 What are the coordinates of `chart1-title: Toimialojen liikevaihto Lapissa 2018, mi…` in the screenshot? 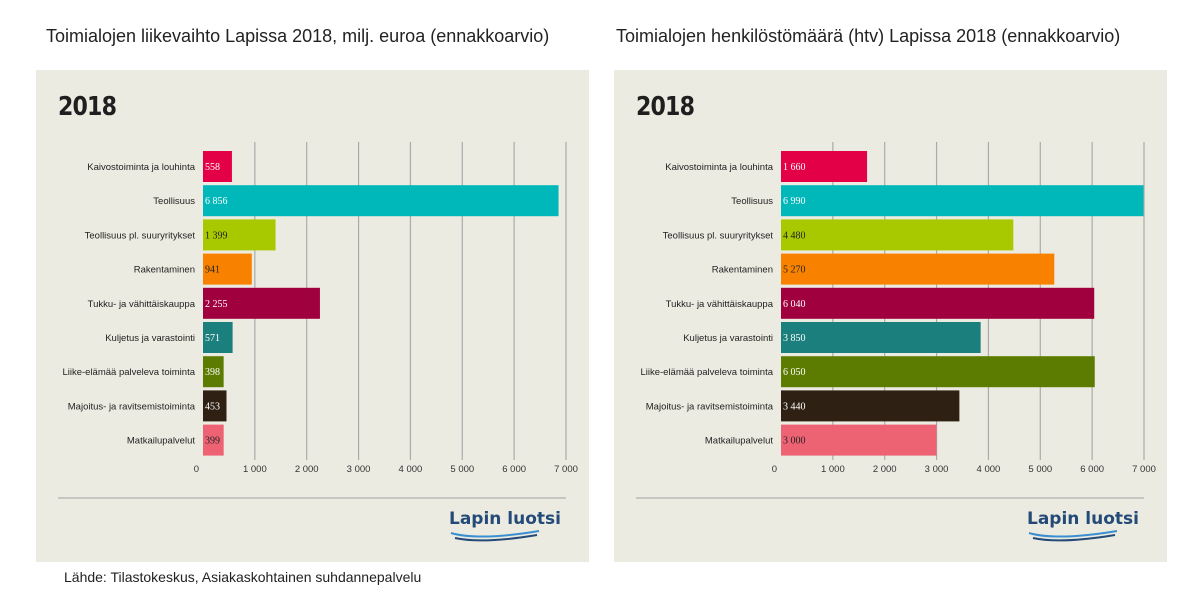 It's located at (298, 36).